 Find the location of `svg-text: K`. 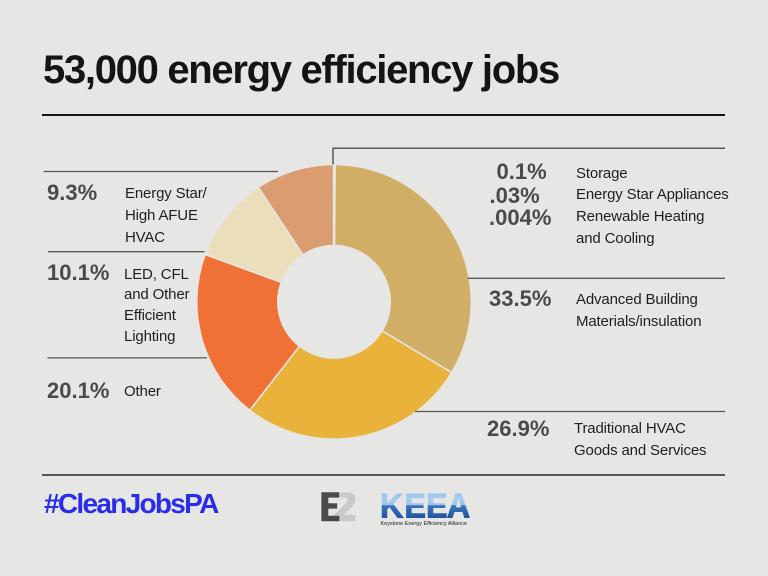

svg-text: K is located at coordinates (391, 509).